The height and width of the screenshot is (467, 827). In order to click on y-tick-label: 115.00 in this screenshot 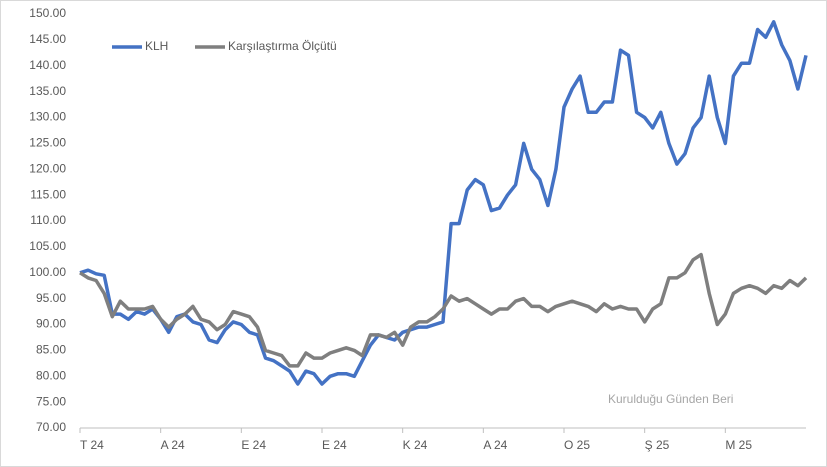, I will do `click(48, 194)`.